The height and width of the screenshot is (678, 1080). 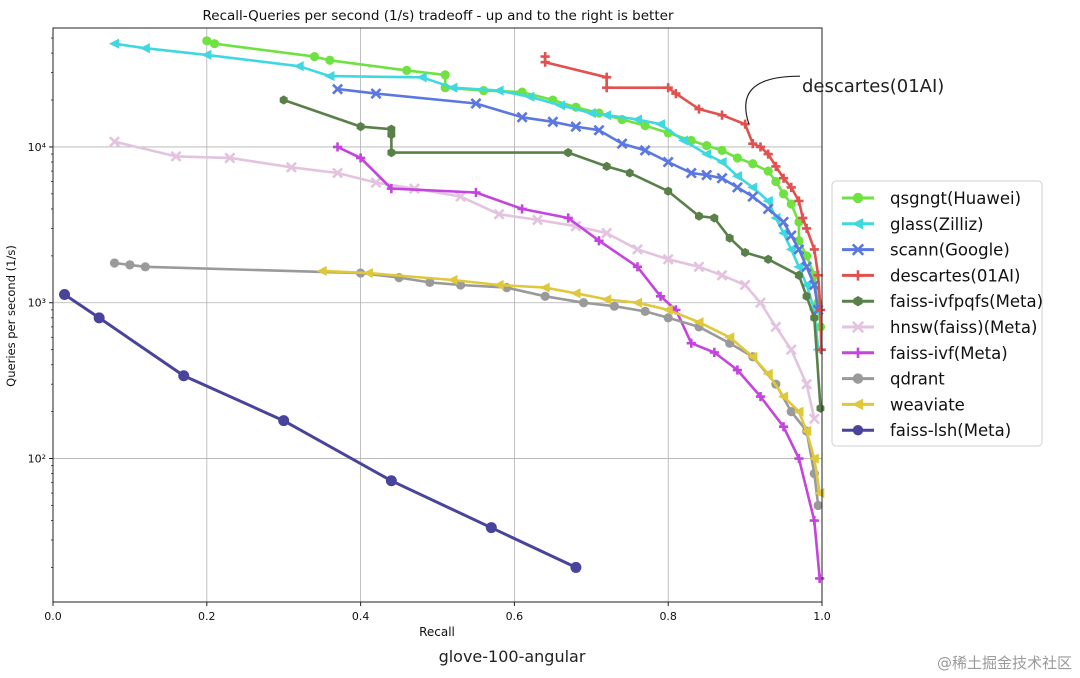 I want to click on y-tick-label: 10², so click(x=37, y=459).